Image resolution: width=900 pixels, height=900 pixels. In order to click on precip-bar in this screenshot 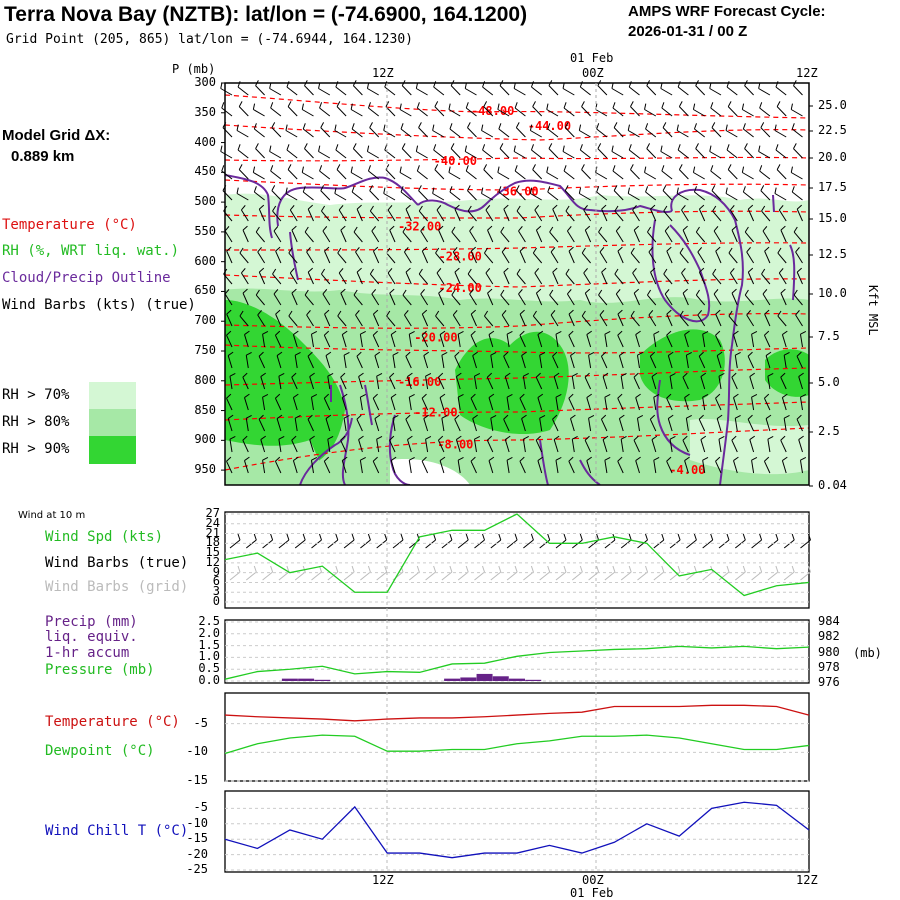, I will do `click(517, 679)`.